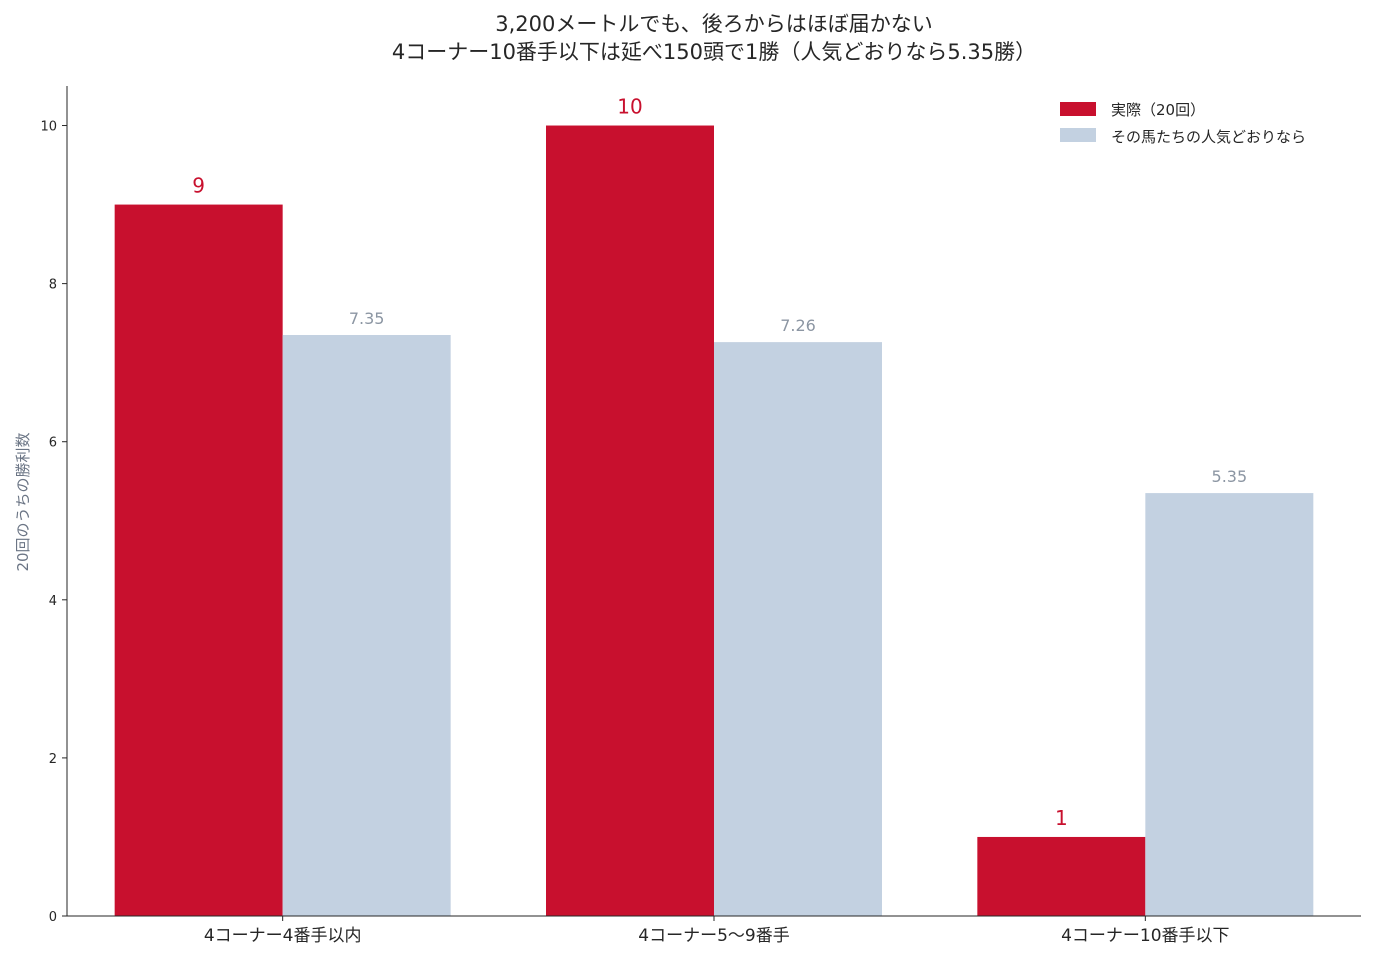 The width and height of the screenshot is (1376, 960). I want to click on chart-title-line-2: 4コーナー10番手以下は延べ150頭で1勝（人気どおりなら5.35勝）, so click(714, 52).